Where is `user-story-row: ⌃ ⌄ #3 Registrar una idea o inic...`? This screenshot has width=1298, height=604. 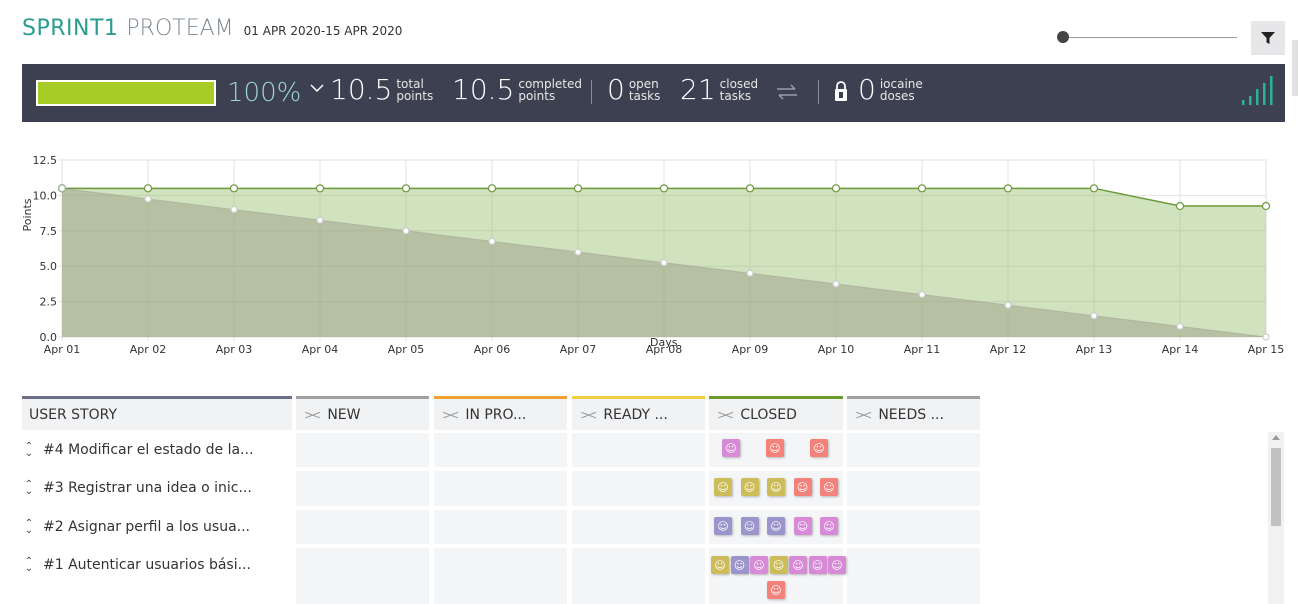
user-story-row: ⌃ ⌄ #3 Registrar una idea o inic... is located at coordinates (157, 488).